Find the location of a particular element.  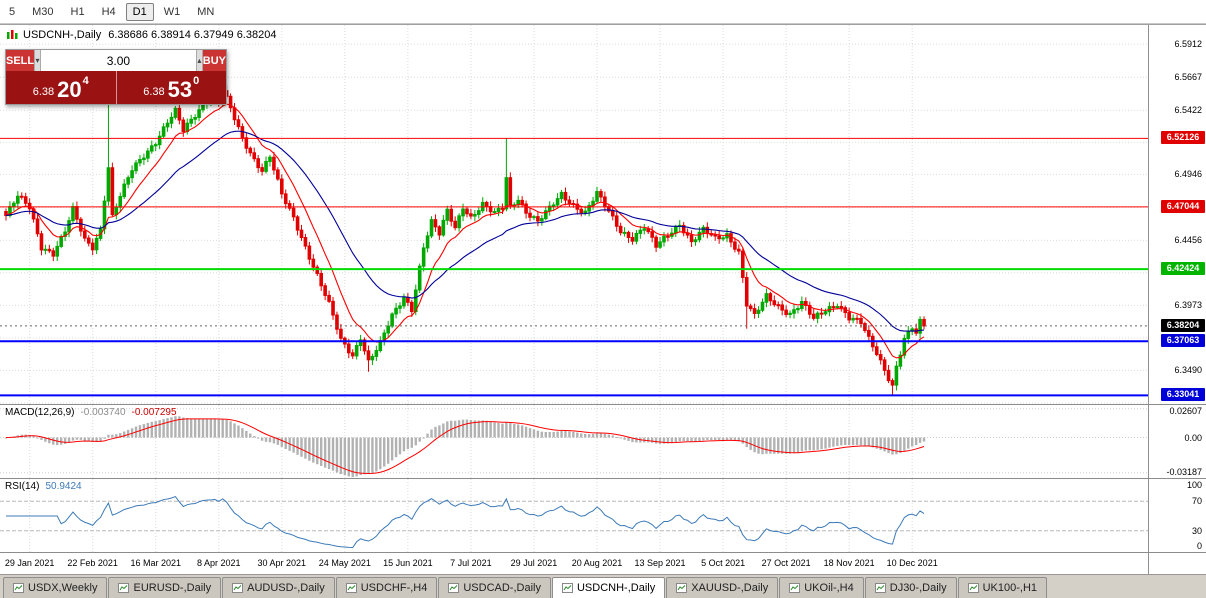

timeframe-5: 5 is located at coordinates (12, 11).